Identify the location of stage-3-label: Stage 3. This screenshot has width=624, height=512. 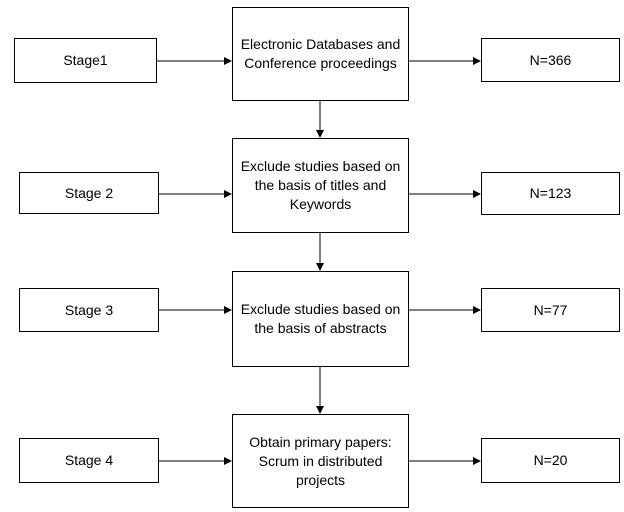
(89, 309).